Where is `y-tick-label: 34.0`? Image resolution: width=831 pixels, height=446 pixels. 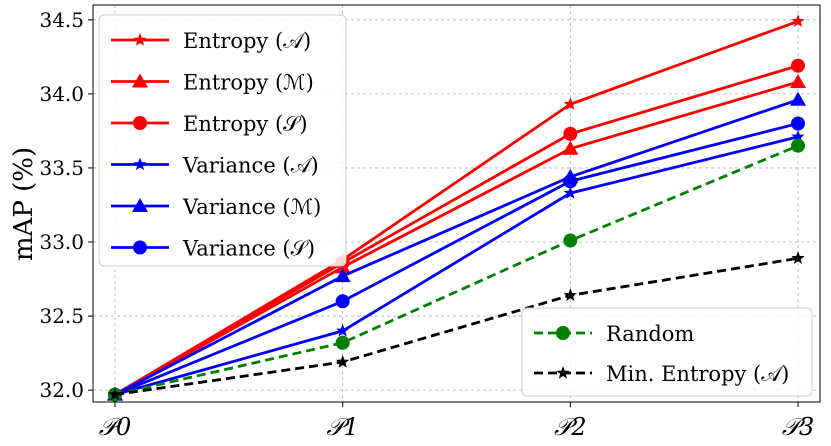
y-tick-label: 34.0 is located at coordinates (61, 94).